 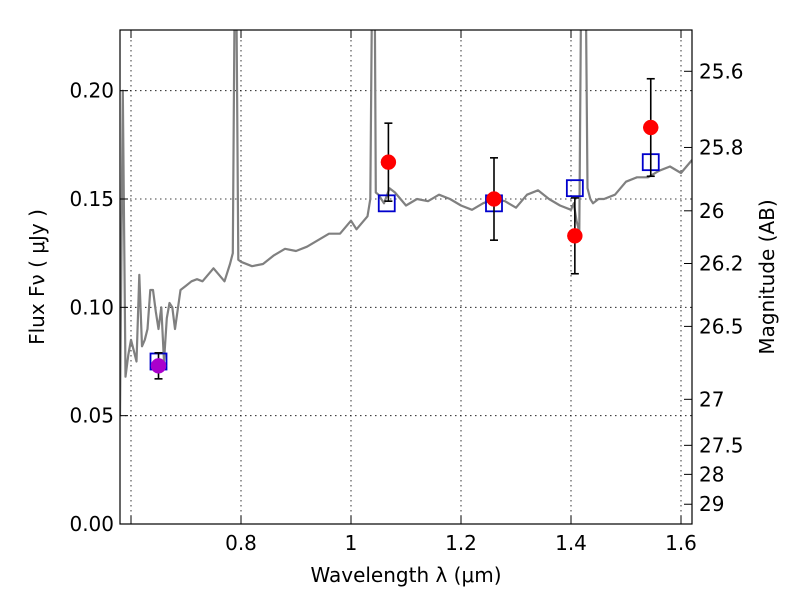 I want to click on y2-tick-label: 27.5, so click(x=721, y=445).